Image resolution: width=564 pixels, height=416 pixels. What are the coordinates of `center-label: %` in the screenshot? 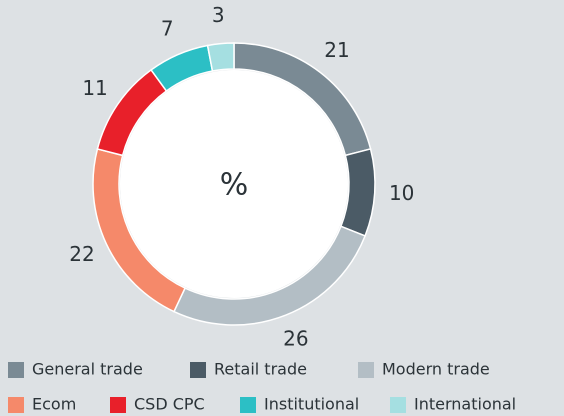 It's located at (234, 185).